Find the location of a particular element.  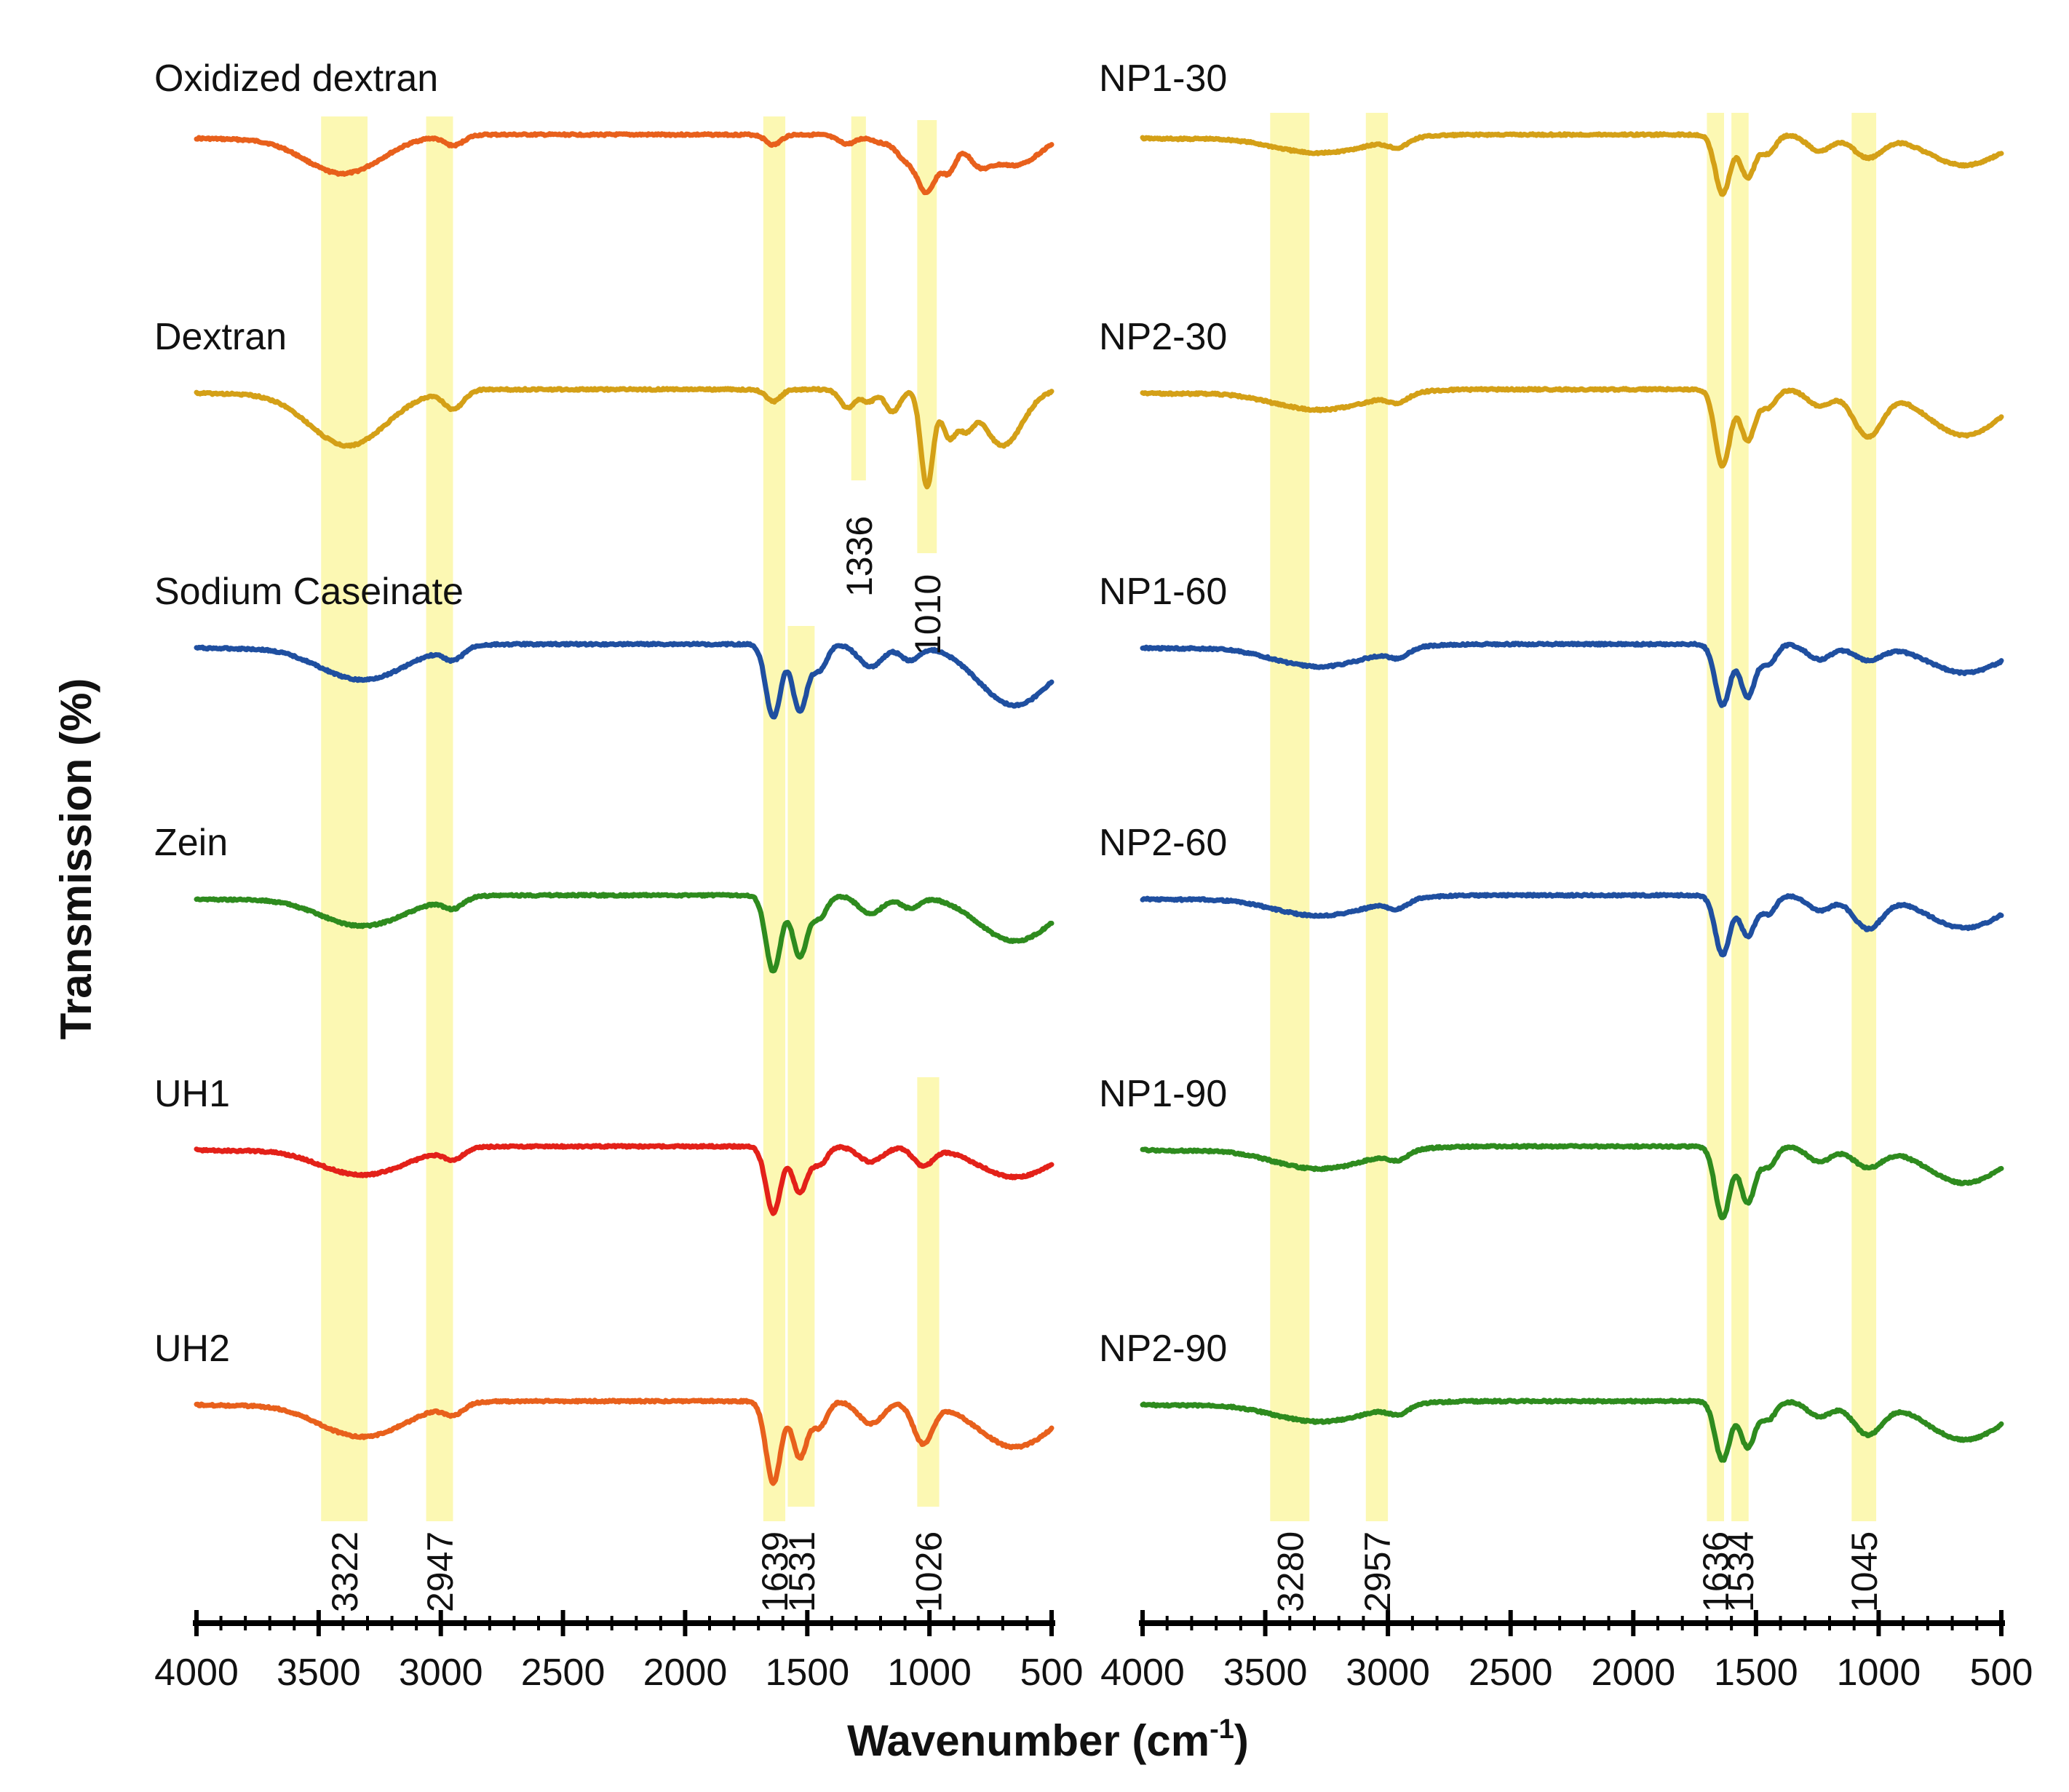

x-axis-label-main: Wavenumber (cm is located at coordinates (1028, 1740).